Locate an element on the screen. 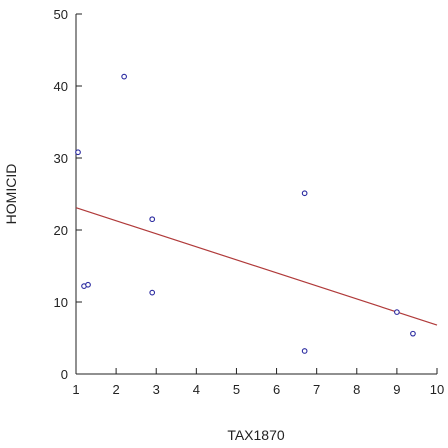 The width and height of the screenshot is (448, 448). x-tick-label: 9 is located at coordinates (396, 389).